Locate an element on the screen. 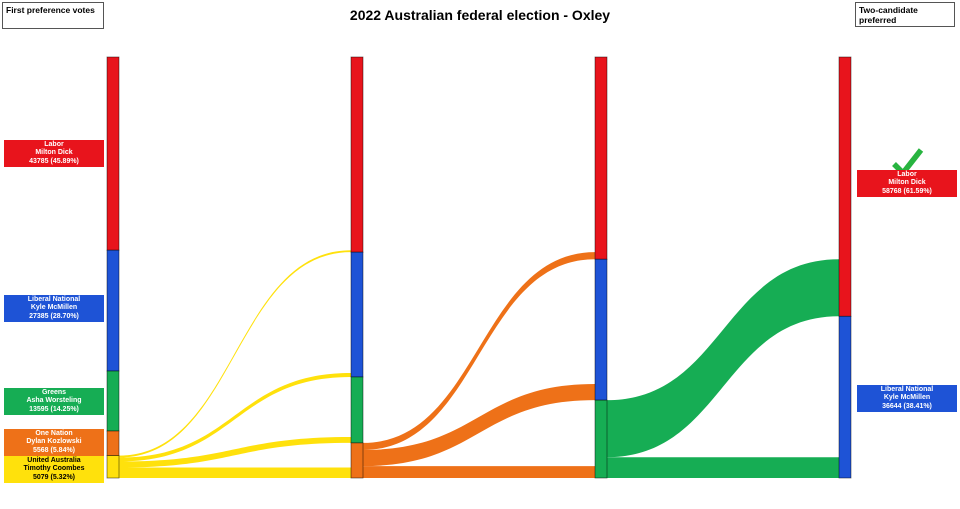 The width and height of the screenshot is (960, 509). legend-two-candidate-preferred: Two-candidate preferred is located at coordinates (905, 14).